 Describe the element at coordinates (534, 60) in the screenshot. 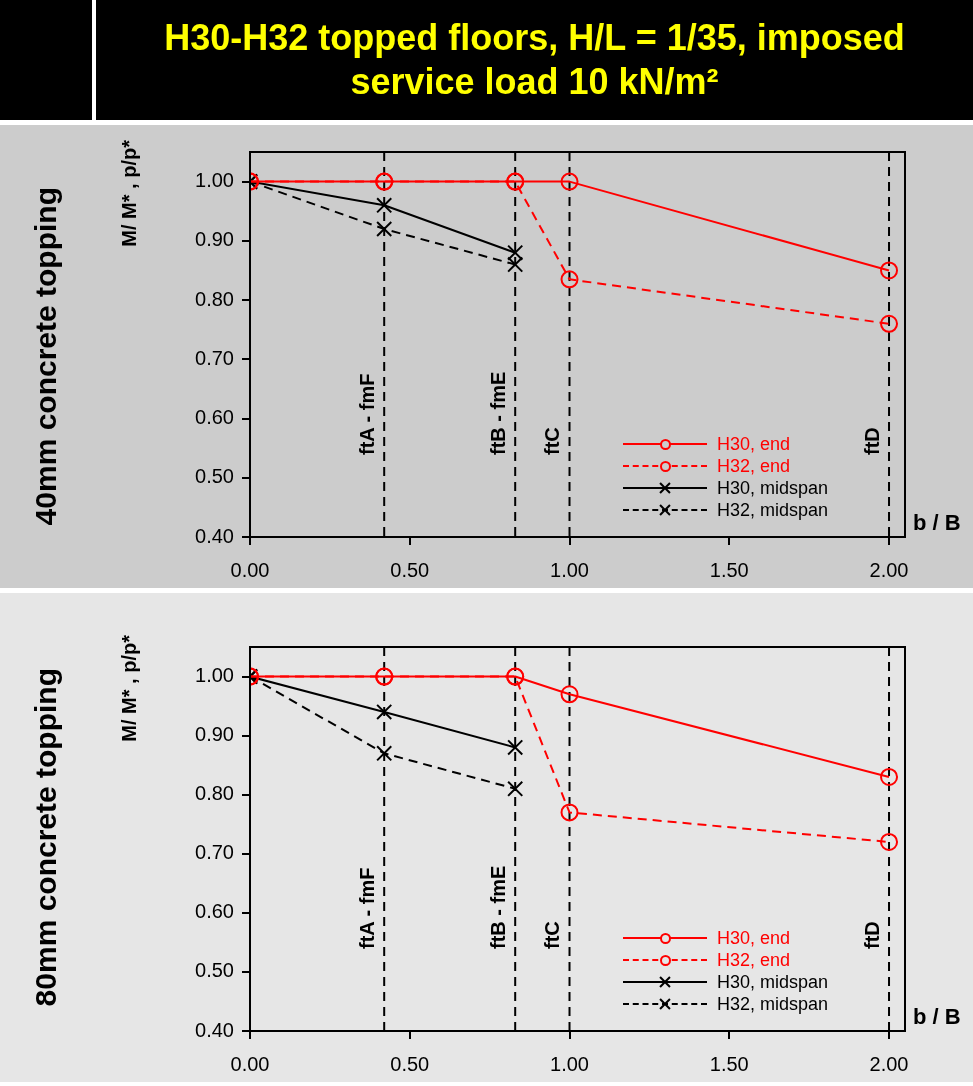

I see `chart-title: H30-H32 topped floors, H/L = 1/35, imposed service load 10 kN/m²` at that location.